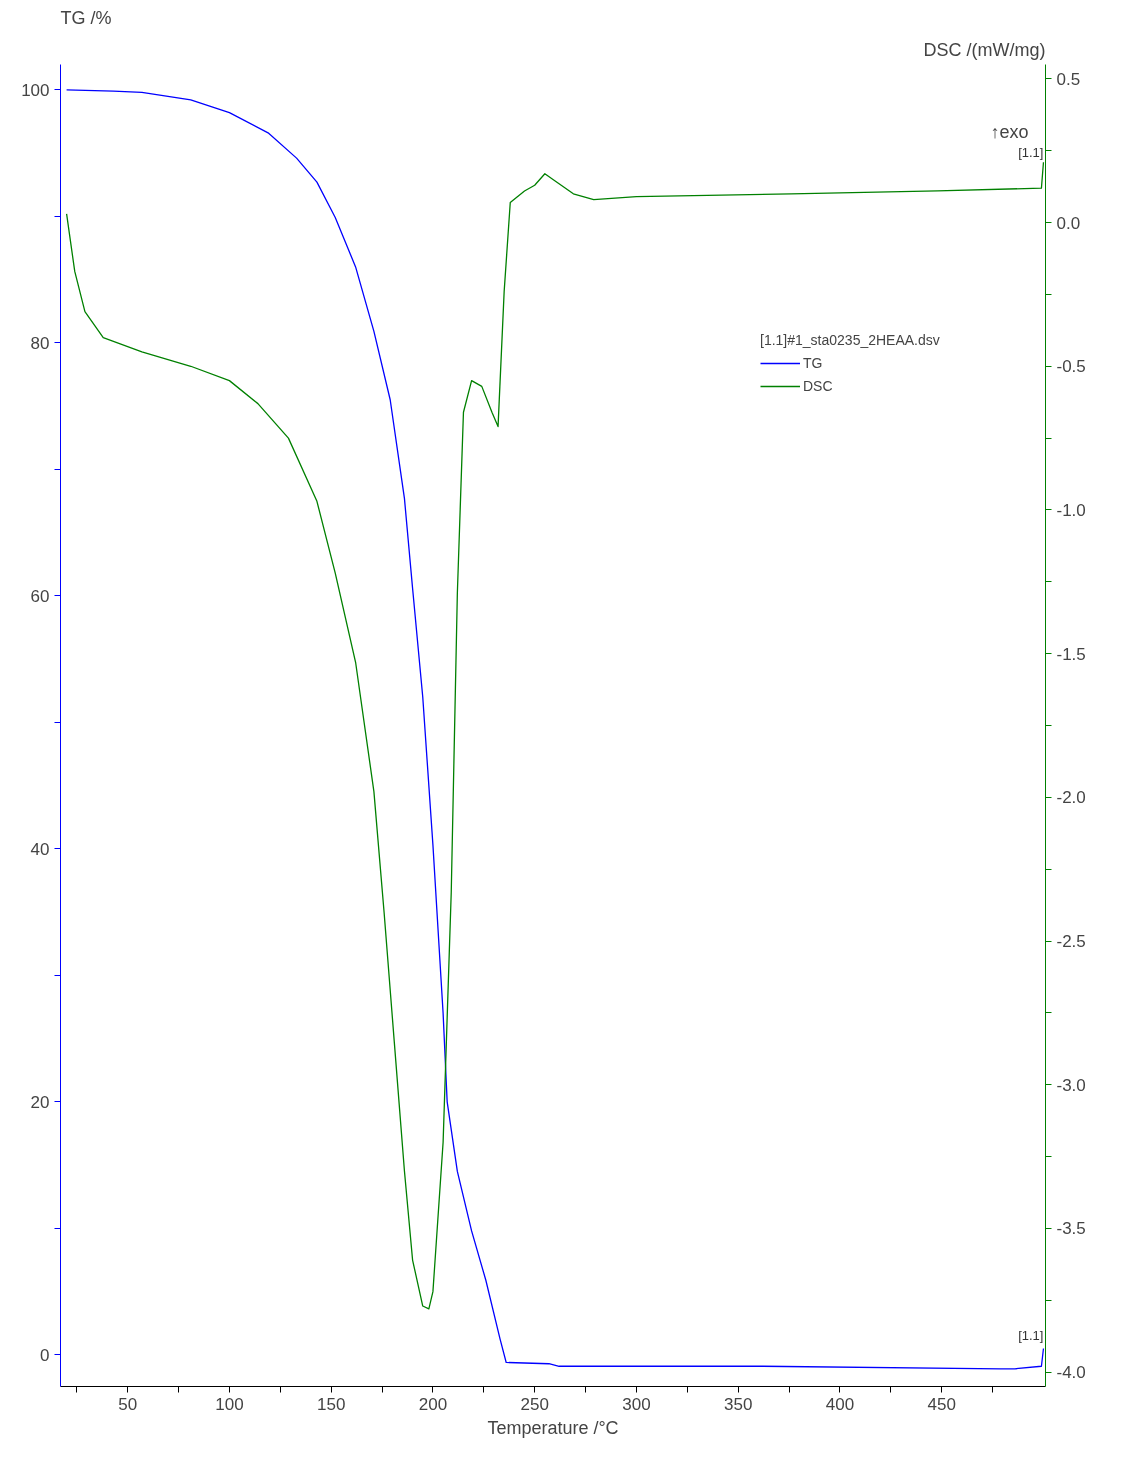 The image size is (1121, 1470). Describe the element at coordinates (1071, 798) in the screenshot. I see `y2-tick-label: -2.0` at that location.